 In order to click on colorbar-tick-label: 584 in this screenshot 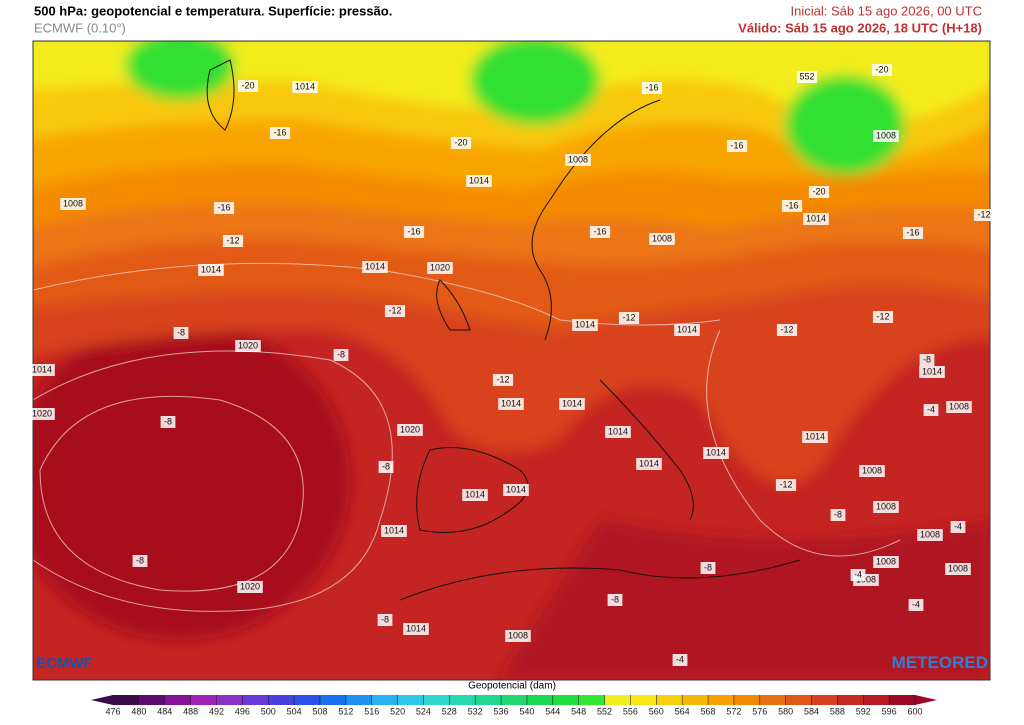, I will do `click(811, 711)`.